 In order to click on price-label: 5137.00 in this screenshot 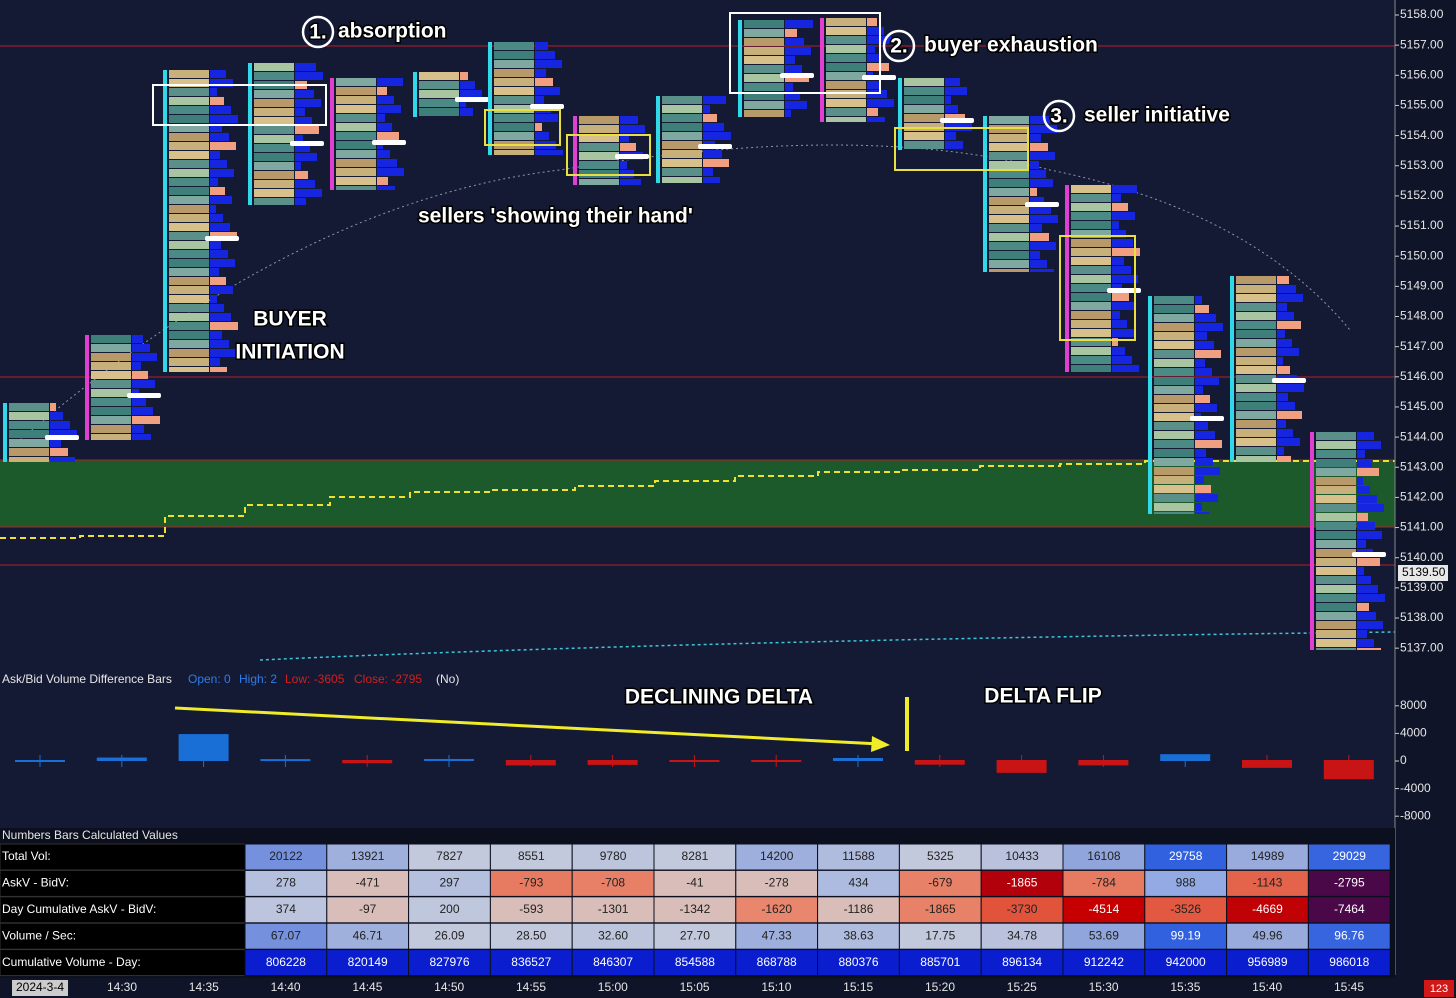, I will do `click(1422, 647)`.